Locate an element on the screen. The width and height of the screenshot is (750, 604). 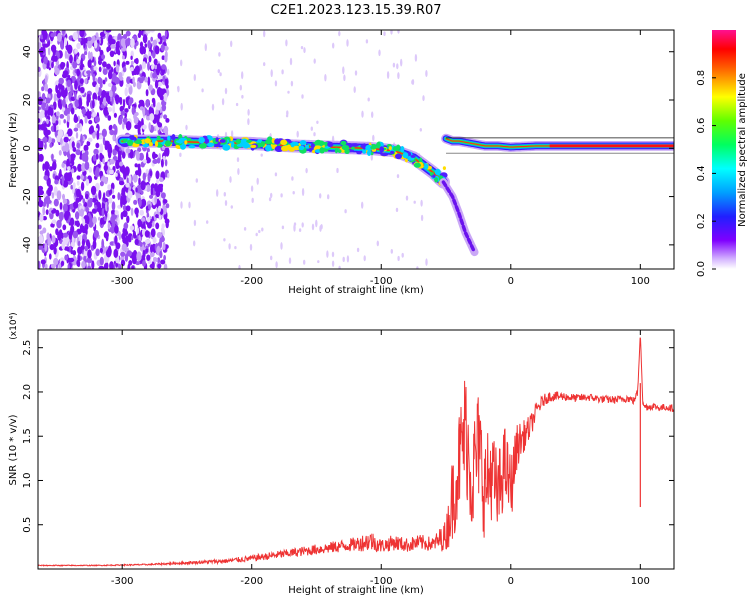
colorbar-tick-label: 0.6 is located at coordinates (701, 126).